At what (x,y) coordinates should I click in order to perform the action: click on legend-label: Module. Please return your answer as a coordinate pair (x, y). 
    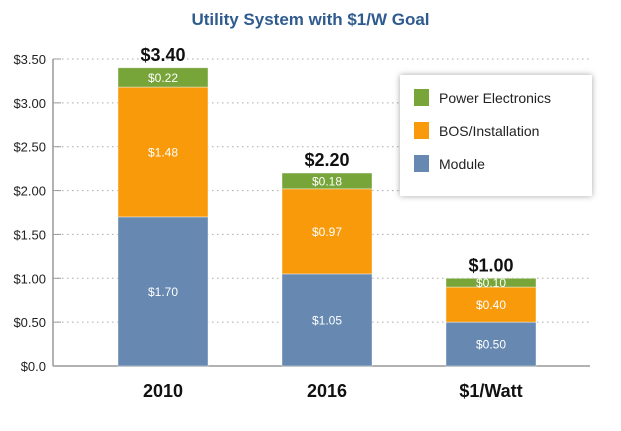
    Looking at the image, I should click on (462, 163).